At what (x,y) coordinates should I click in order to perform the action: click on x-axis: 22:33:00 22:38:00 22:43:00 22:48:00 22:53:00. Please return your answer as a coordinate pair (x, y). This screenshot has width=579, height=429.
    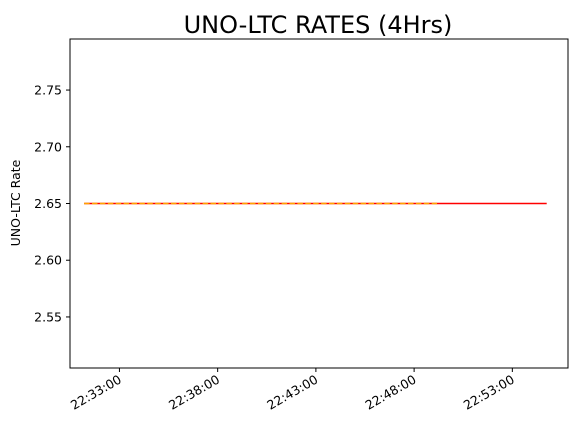
    Looking at the image, I should click on (292, 390).